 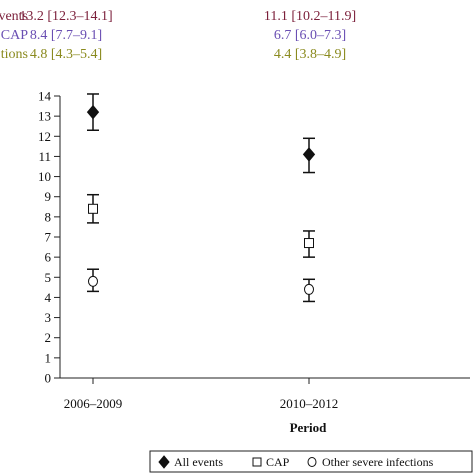 What do you see at coordinates (48, 357) in the screenshot?
I see `y-tick-label: 1` at bounding box center [48, 357].